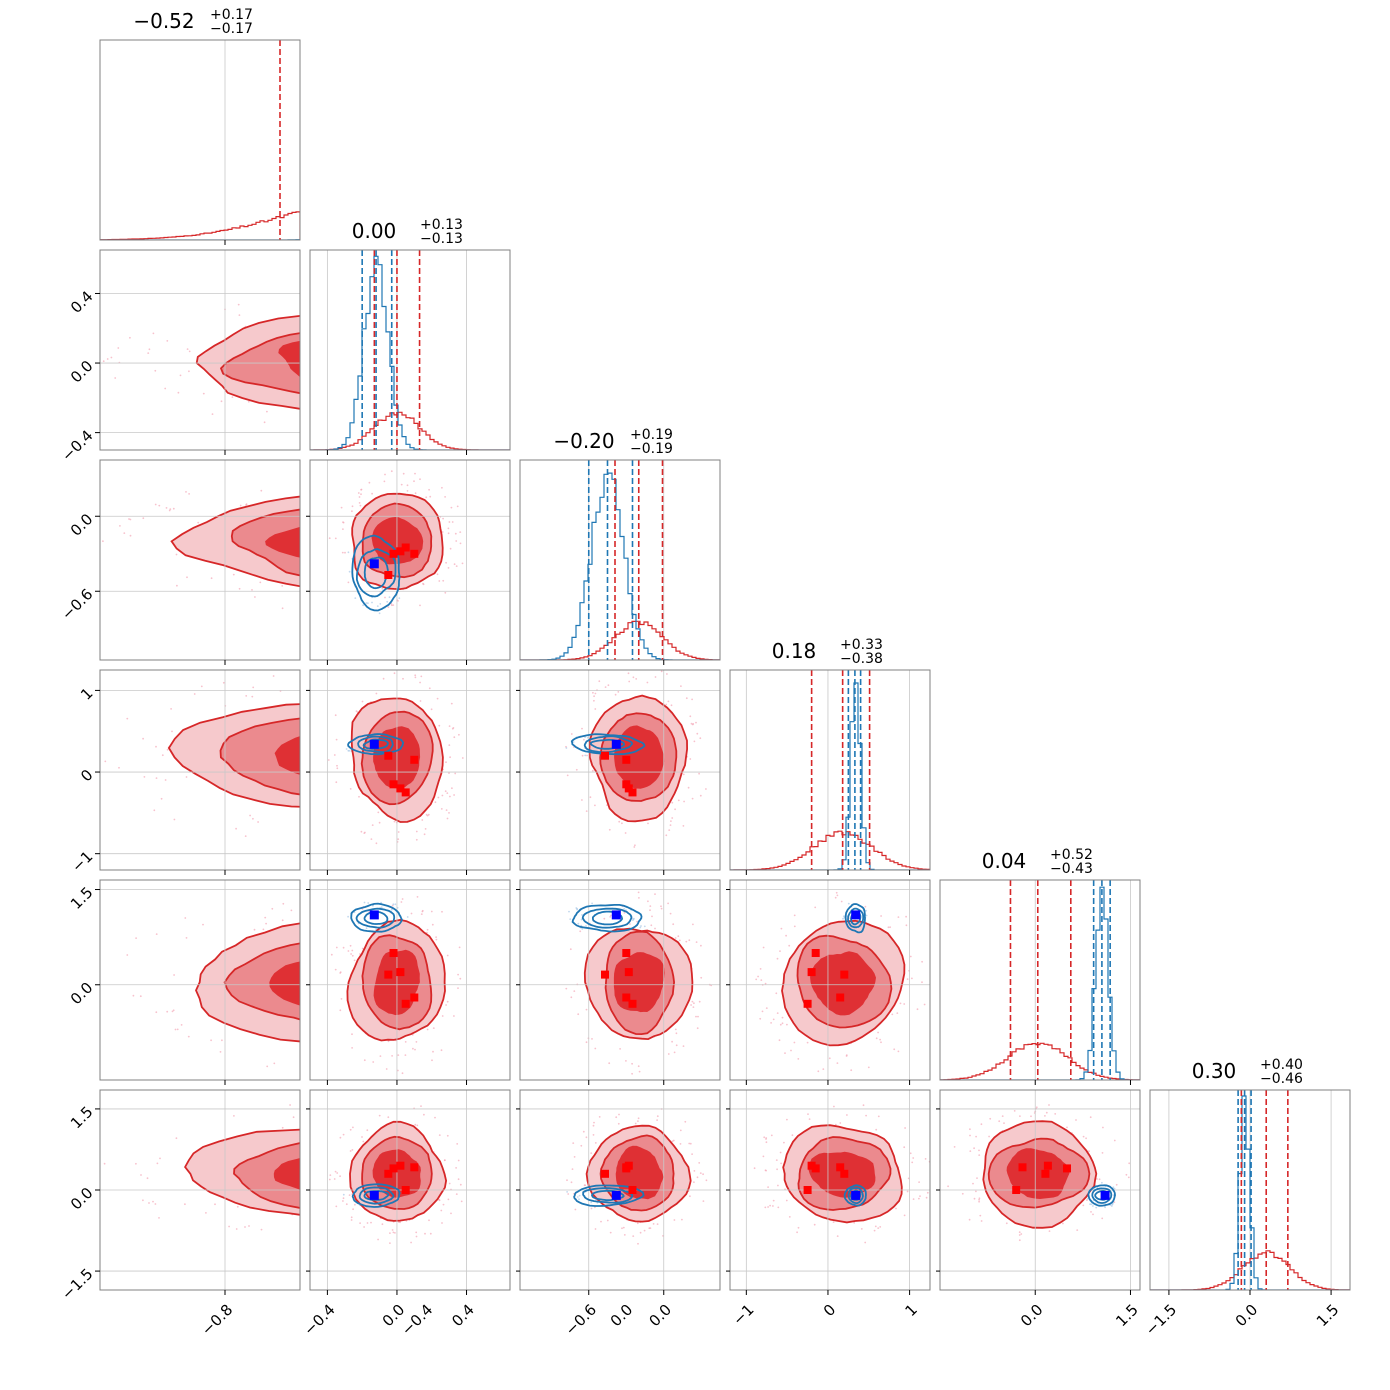  I want to click on y-tick-label: 1.5, so click(82, 898).